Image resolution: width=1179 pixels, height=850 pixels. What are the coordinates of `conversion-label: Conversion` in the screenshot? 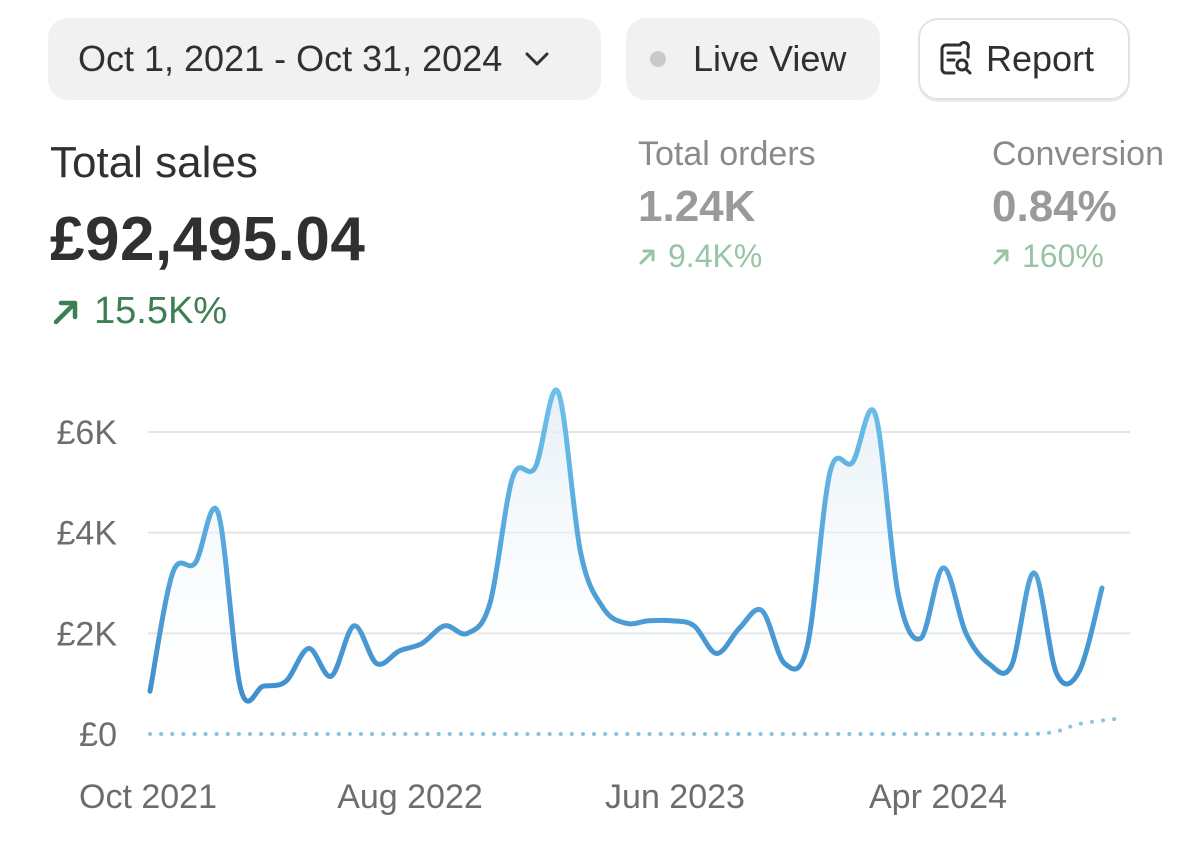 It's located at (1078, 154).